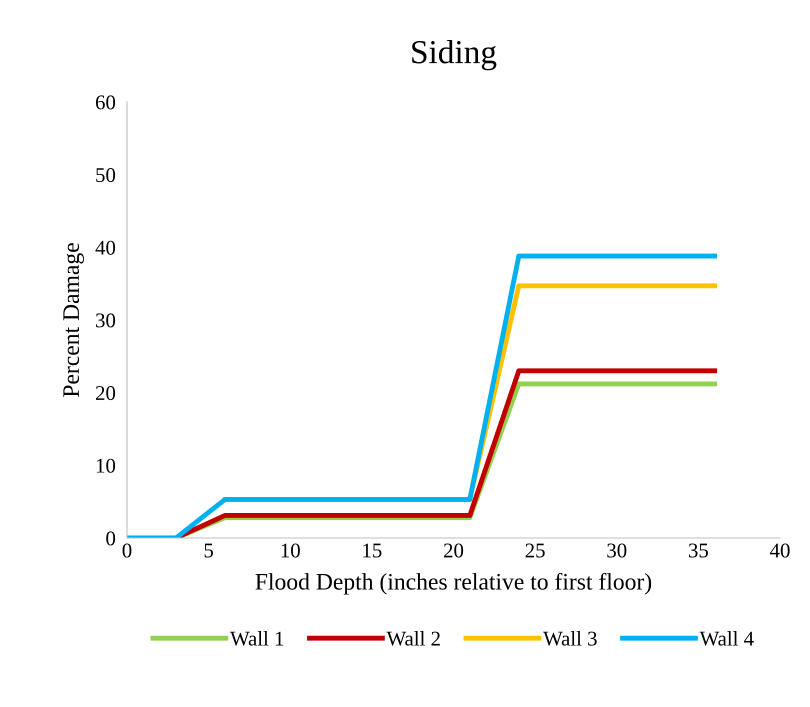 This screenshot has height=707, width=810. Describe the element at coordinates (106, 102) in the screenshot. I see `y-tick-label: 60` at that location.